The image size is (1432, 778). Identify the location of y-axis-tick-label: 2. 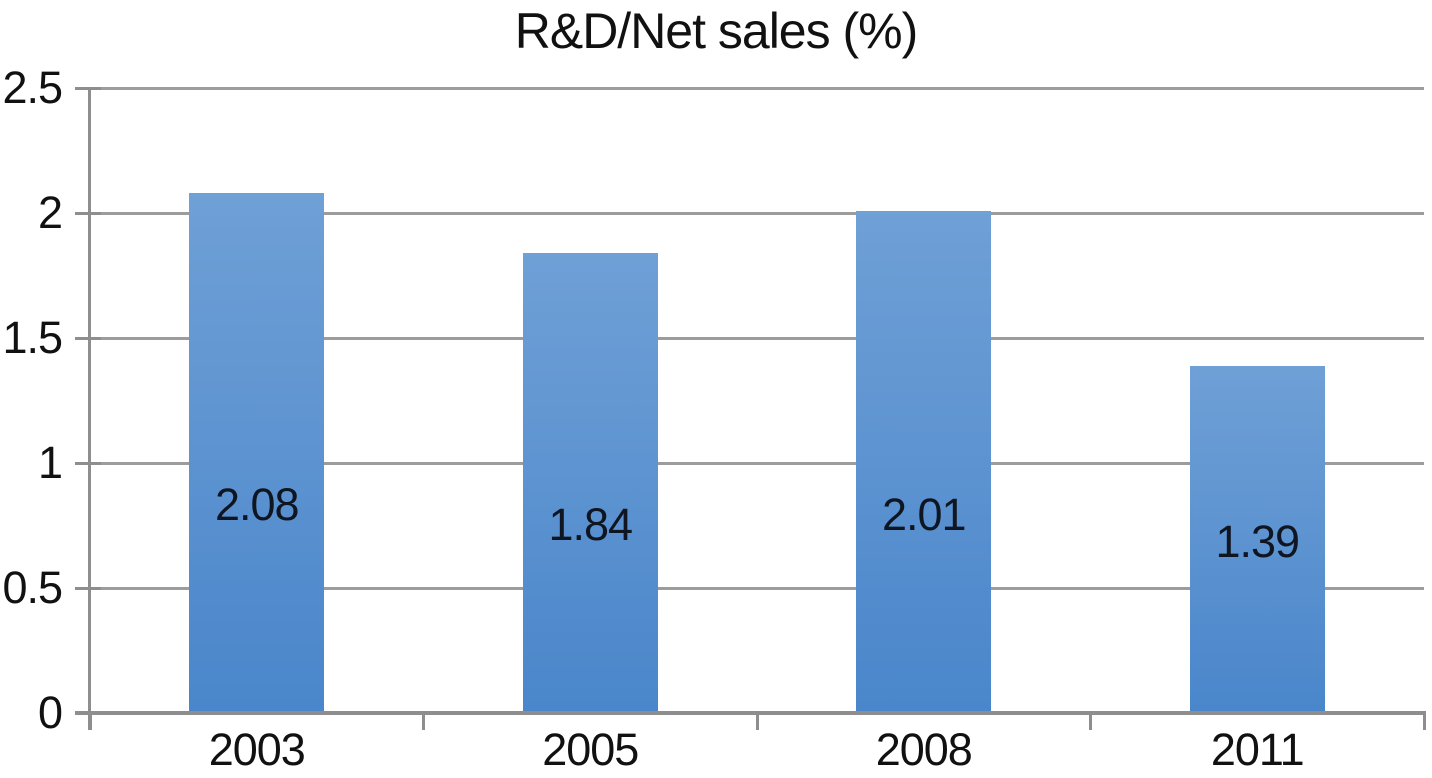
(50, 212).